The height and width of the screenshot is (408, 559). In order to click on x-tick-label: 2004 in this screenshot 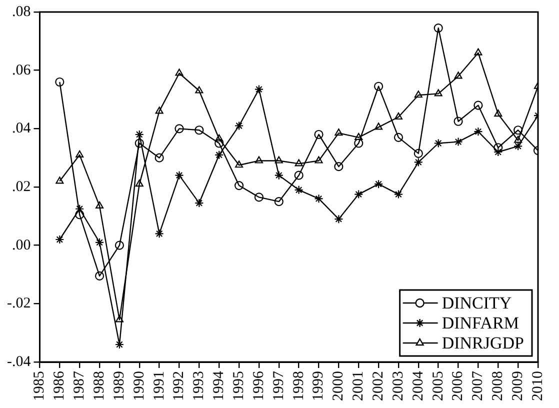, I will do `click(418, 385)`.